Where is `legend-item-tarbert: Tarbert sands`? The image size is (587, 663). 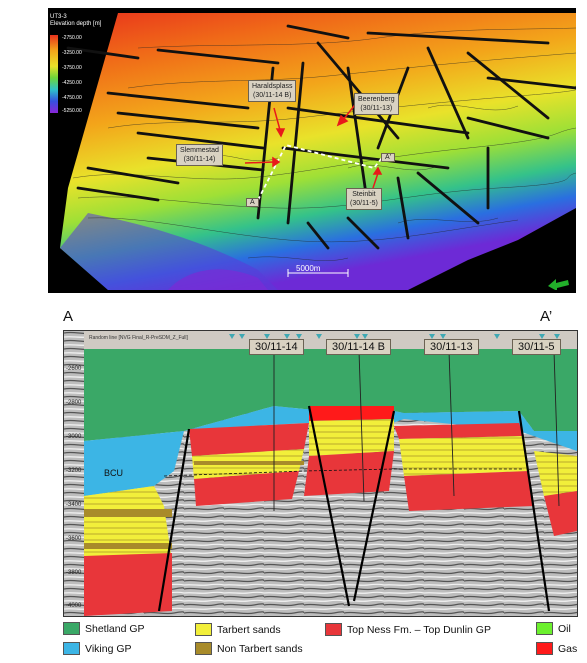
legend-item-tarbert: Tarbert sands is located at coordinates (238, 629).